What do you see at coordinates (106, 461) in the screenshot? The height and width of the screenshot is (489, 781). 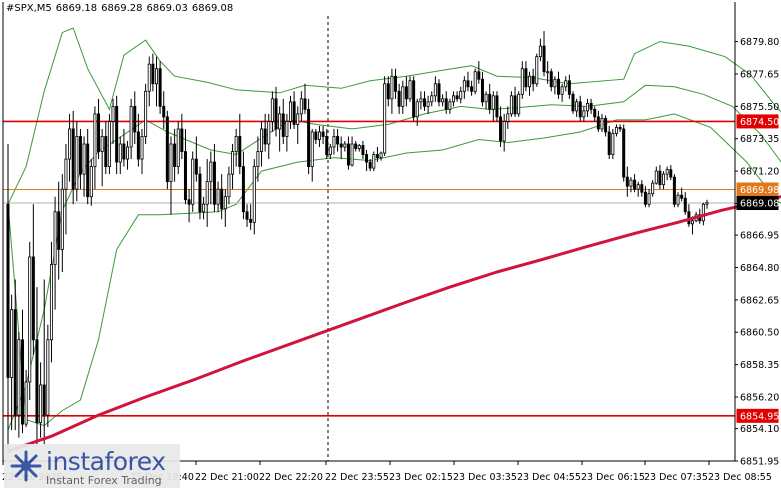 I see `logo-name: instaforex` at bounding box center [106, 461].